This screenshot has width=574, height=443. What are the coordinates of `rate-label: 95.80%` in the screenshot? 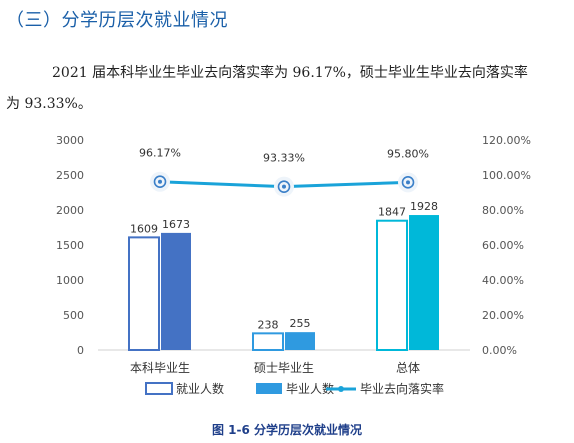 It's located at (408, 153).